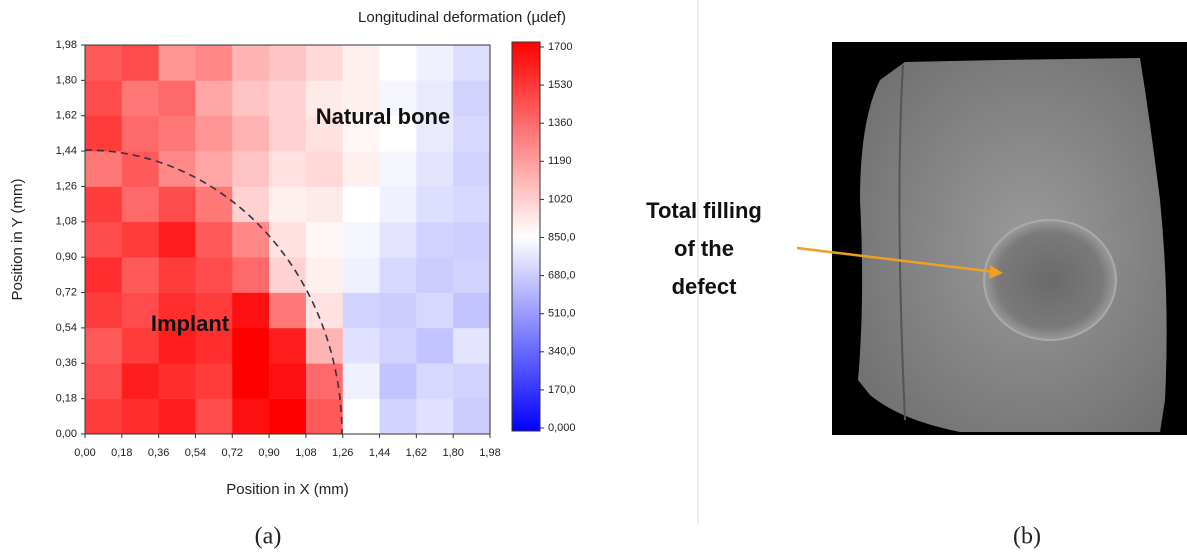 This screenshot has width=1187, height=554. Describe the element at coordinates (704, 286) in the screenshot. I see `annotation-line: defect` at that location.